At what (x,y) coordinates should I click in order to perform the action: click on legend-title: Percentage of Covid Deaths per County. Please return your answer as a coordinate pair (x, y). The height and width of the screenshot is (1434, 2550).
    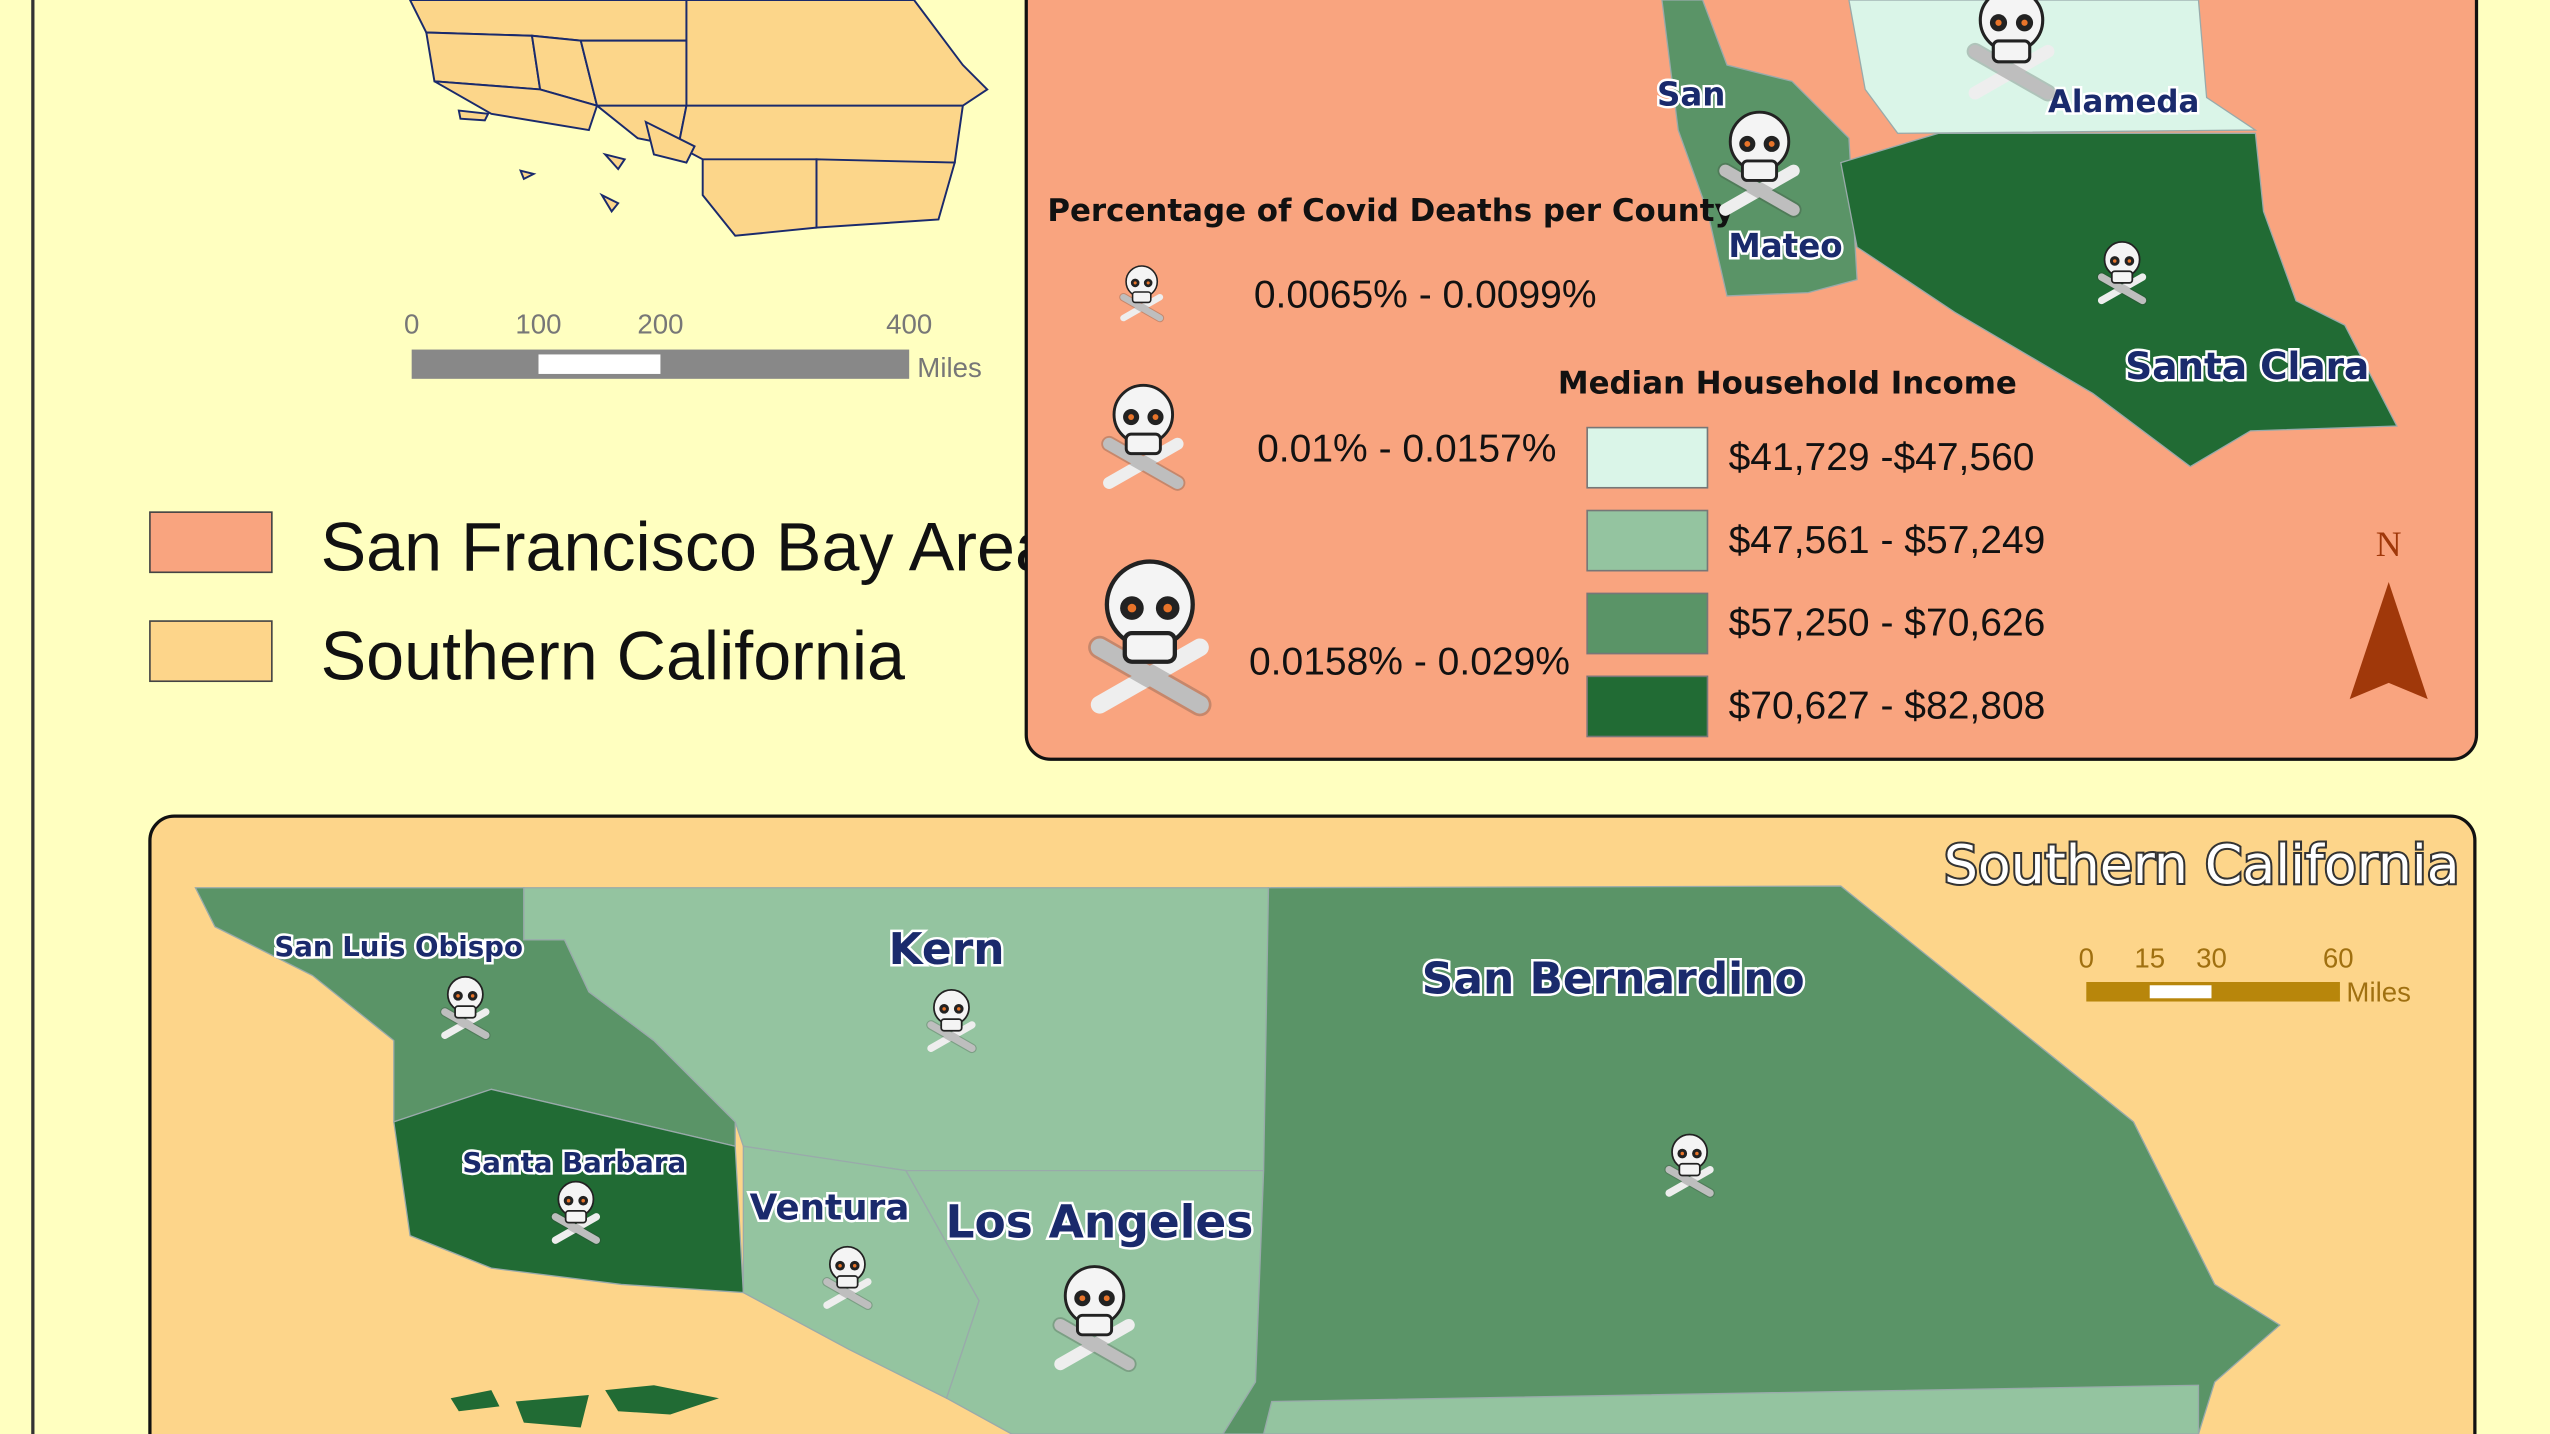
    Looking at the image, I should click on (1390, 211).